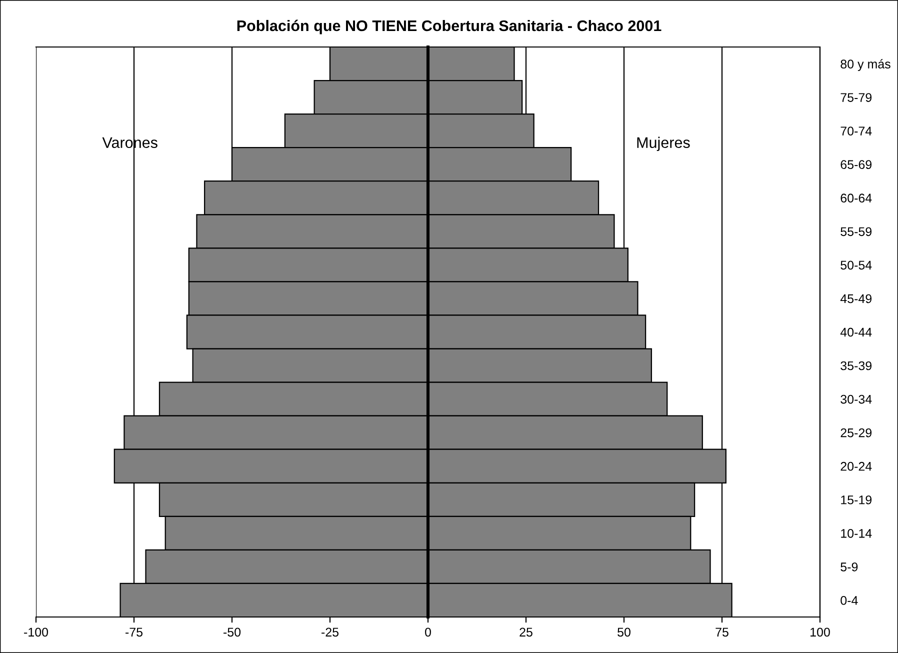 The width and height of the screenshot is (898, 653). What do you see at coordinates (134, 632) in the screenshot?
I see `x-tick-label: -75` at bounding box center [134, 632].